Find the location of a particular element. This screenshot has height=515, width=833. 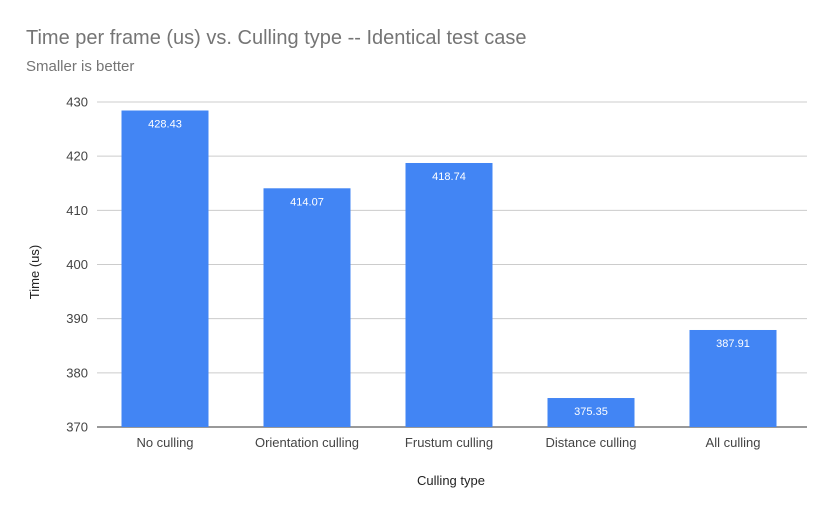

y-tick-label: 410 is located at coordinates (77, 210).